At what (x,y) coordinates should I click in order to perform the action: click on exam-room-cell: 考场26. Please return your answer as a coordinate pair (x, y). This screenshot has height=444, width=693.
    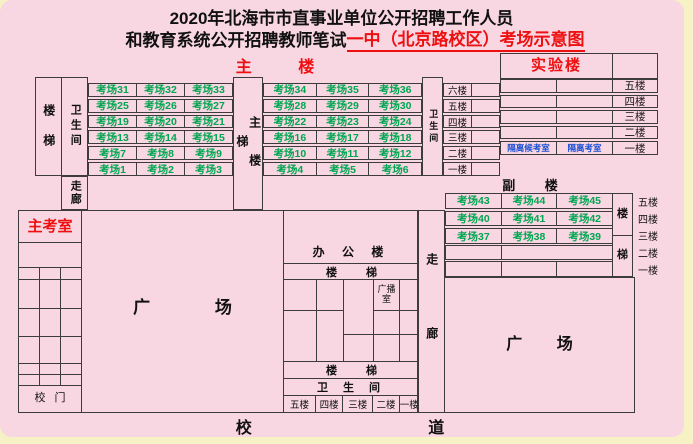
    Looking at the image, I should click on (160, 105).